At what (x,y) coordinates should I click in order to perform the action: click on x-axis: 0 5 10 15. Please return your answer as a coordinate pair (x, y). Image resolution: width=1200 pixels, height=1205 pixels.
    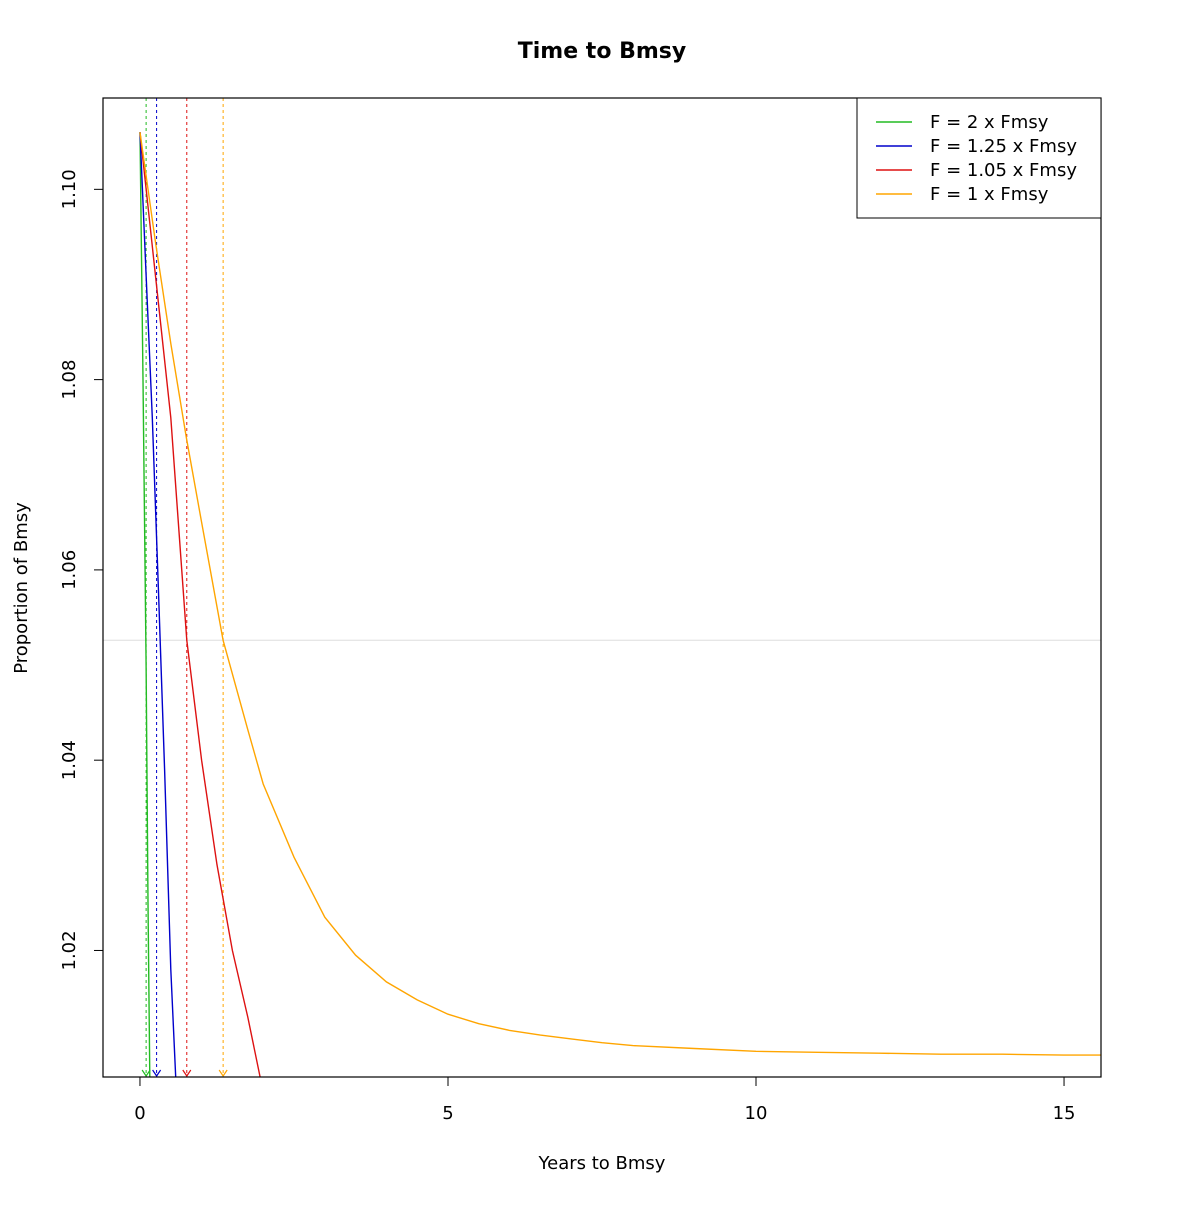
    Looking at the image, I should click on (605, 1100).